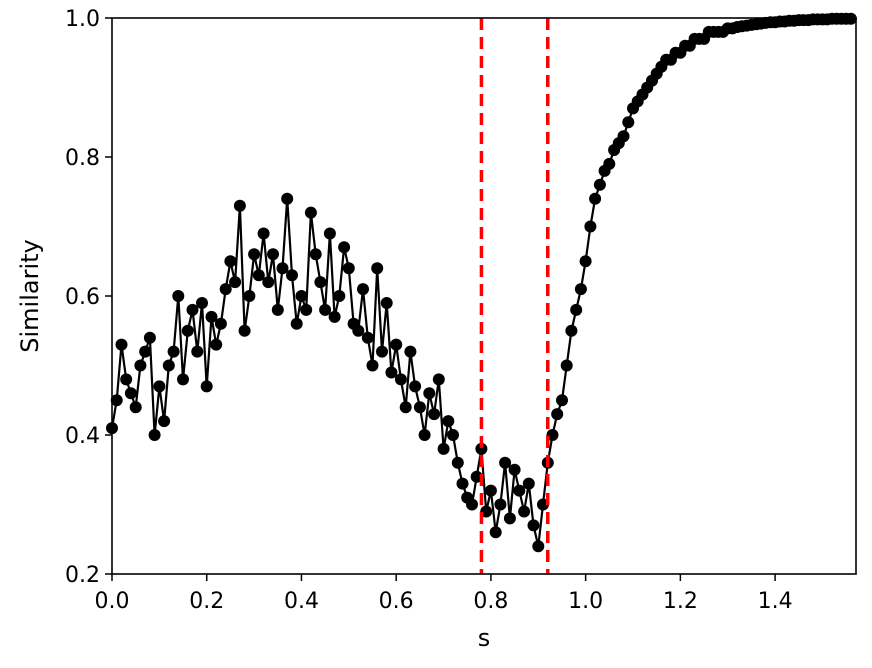 The image size is (872, 668). Describe the element at coordinates (444, 594) in the screenshot. I see `x-axis: 0.0 0.2 0.4 0.6 0.8 1.0 1.2 1.4` at that location.